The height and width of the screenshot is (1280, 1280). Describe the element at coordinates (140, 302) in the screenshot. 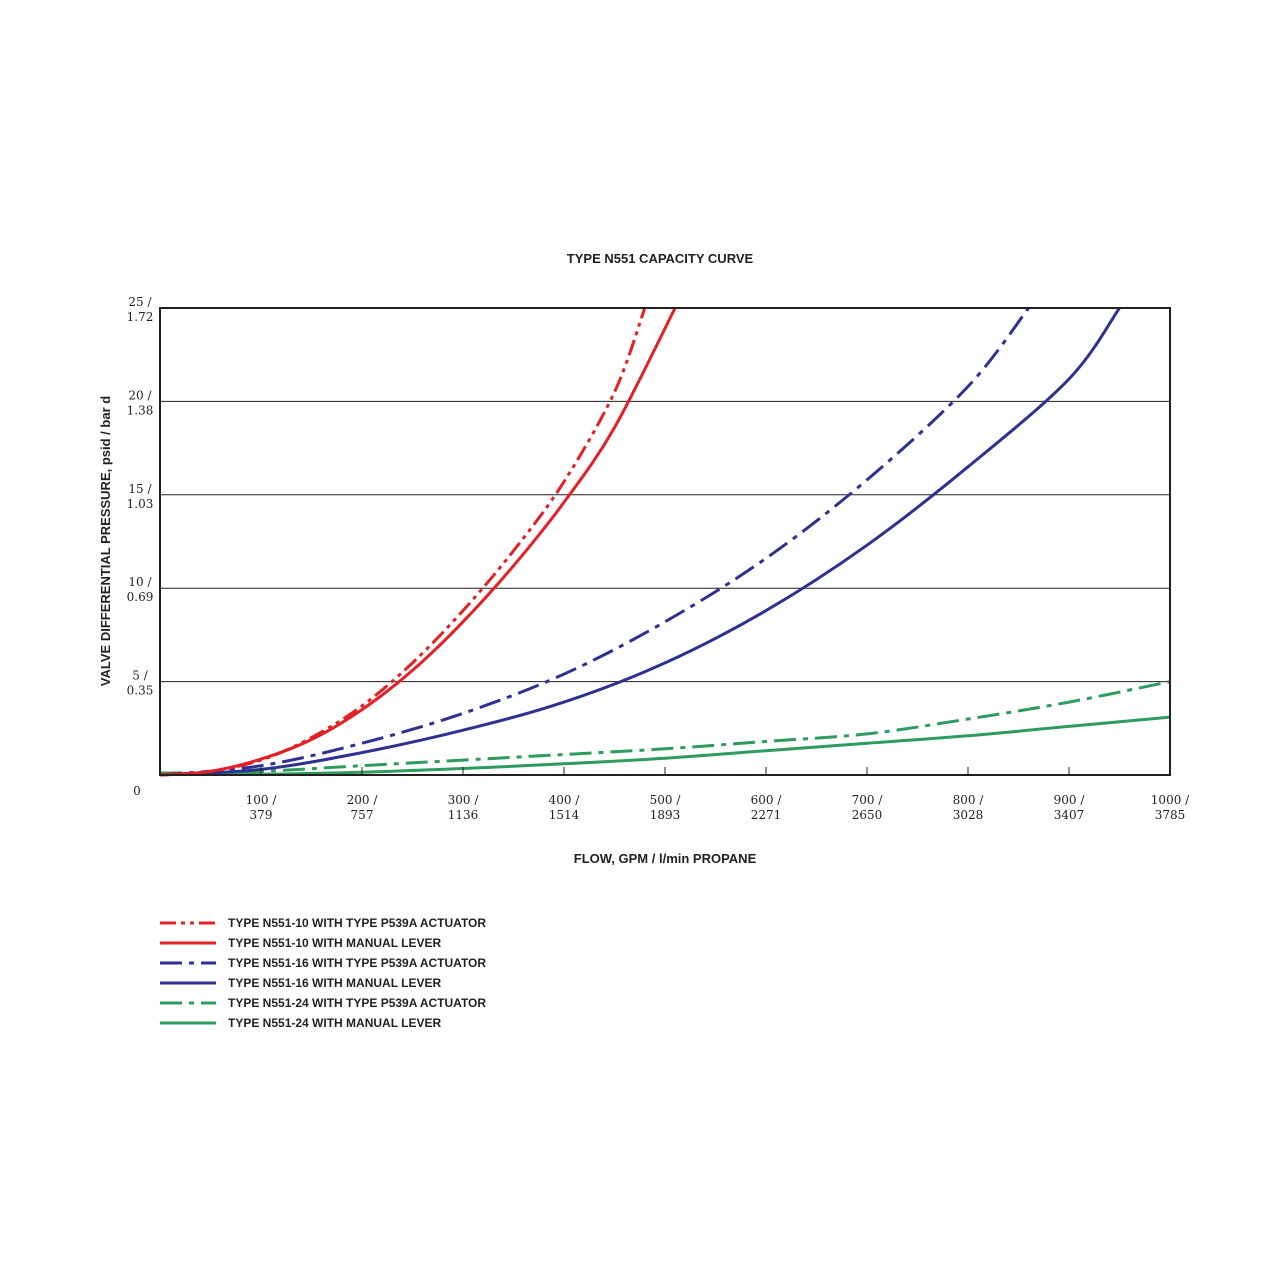

I see `y-tick-label: 25 /` at that location.